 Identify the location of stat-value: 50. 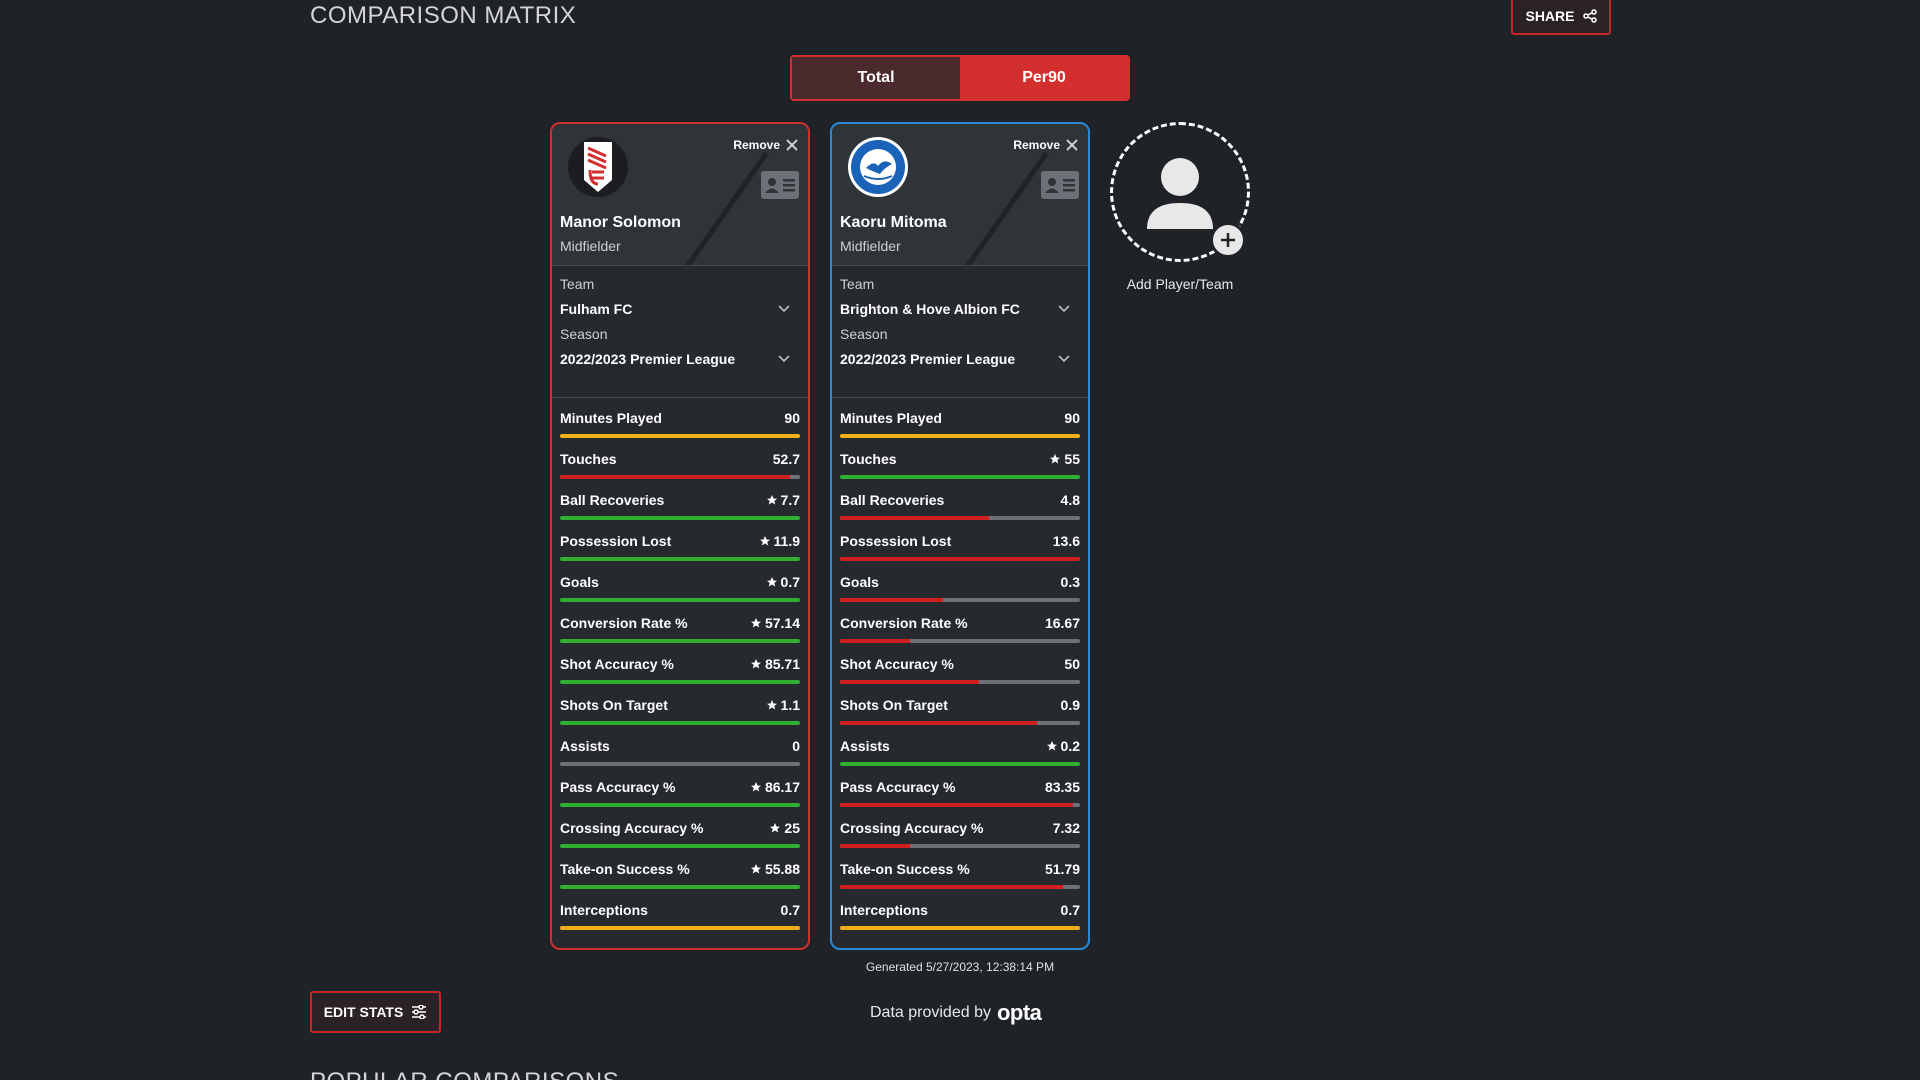
(1072, 664).